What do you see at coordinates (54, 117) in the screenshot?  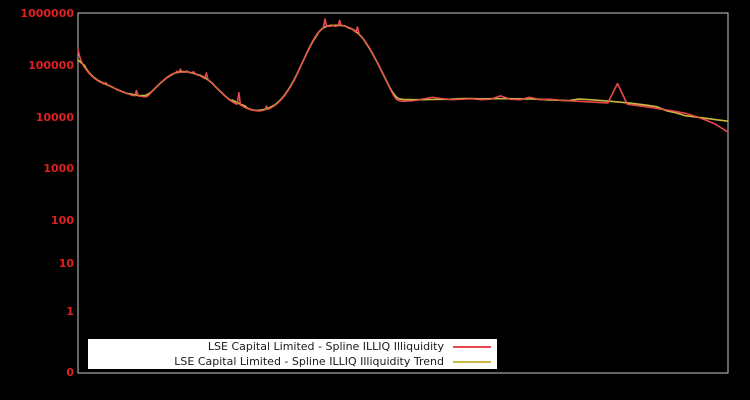 I see `y-axis-tick-label: 10000` at bounding box center [54, 117].